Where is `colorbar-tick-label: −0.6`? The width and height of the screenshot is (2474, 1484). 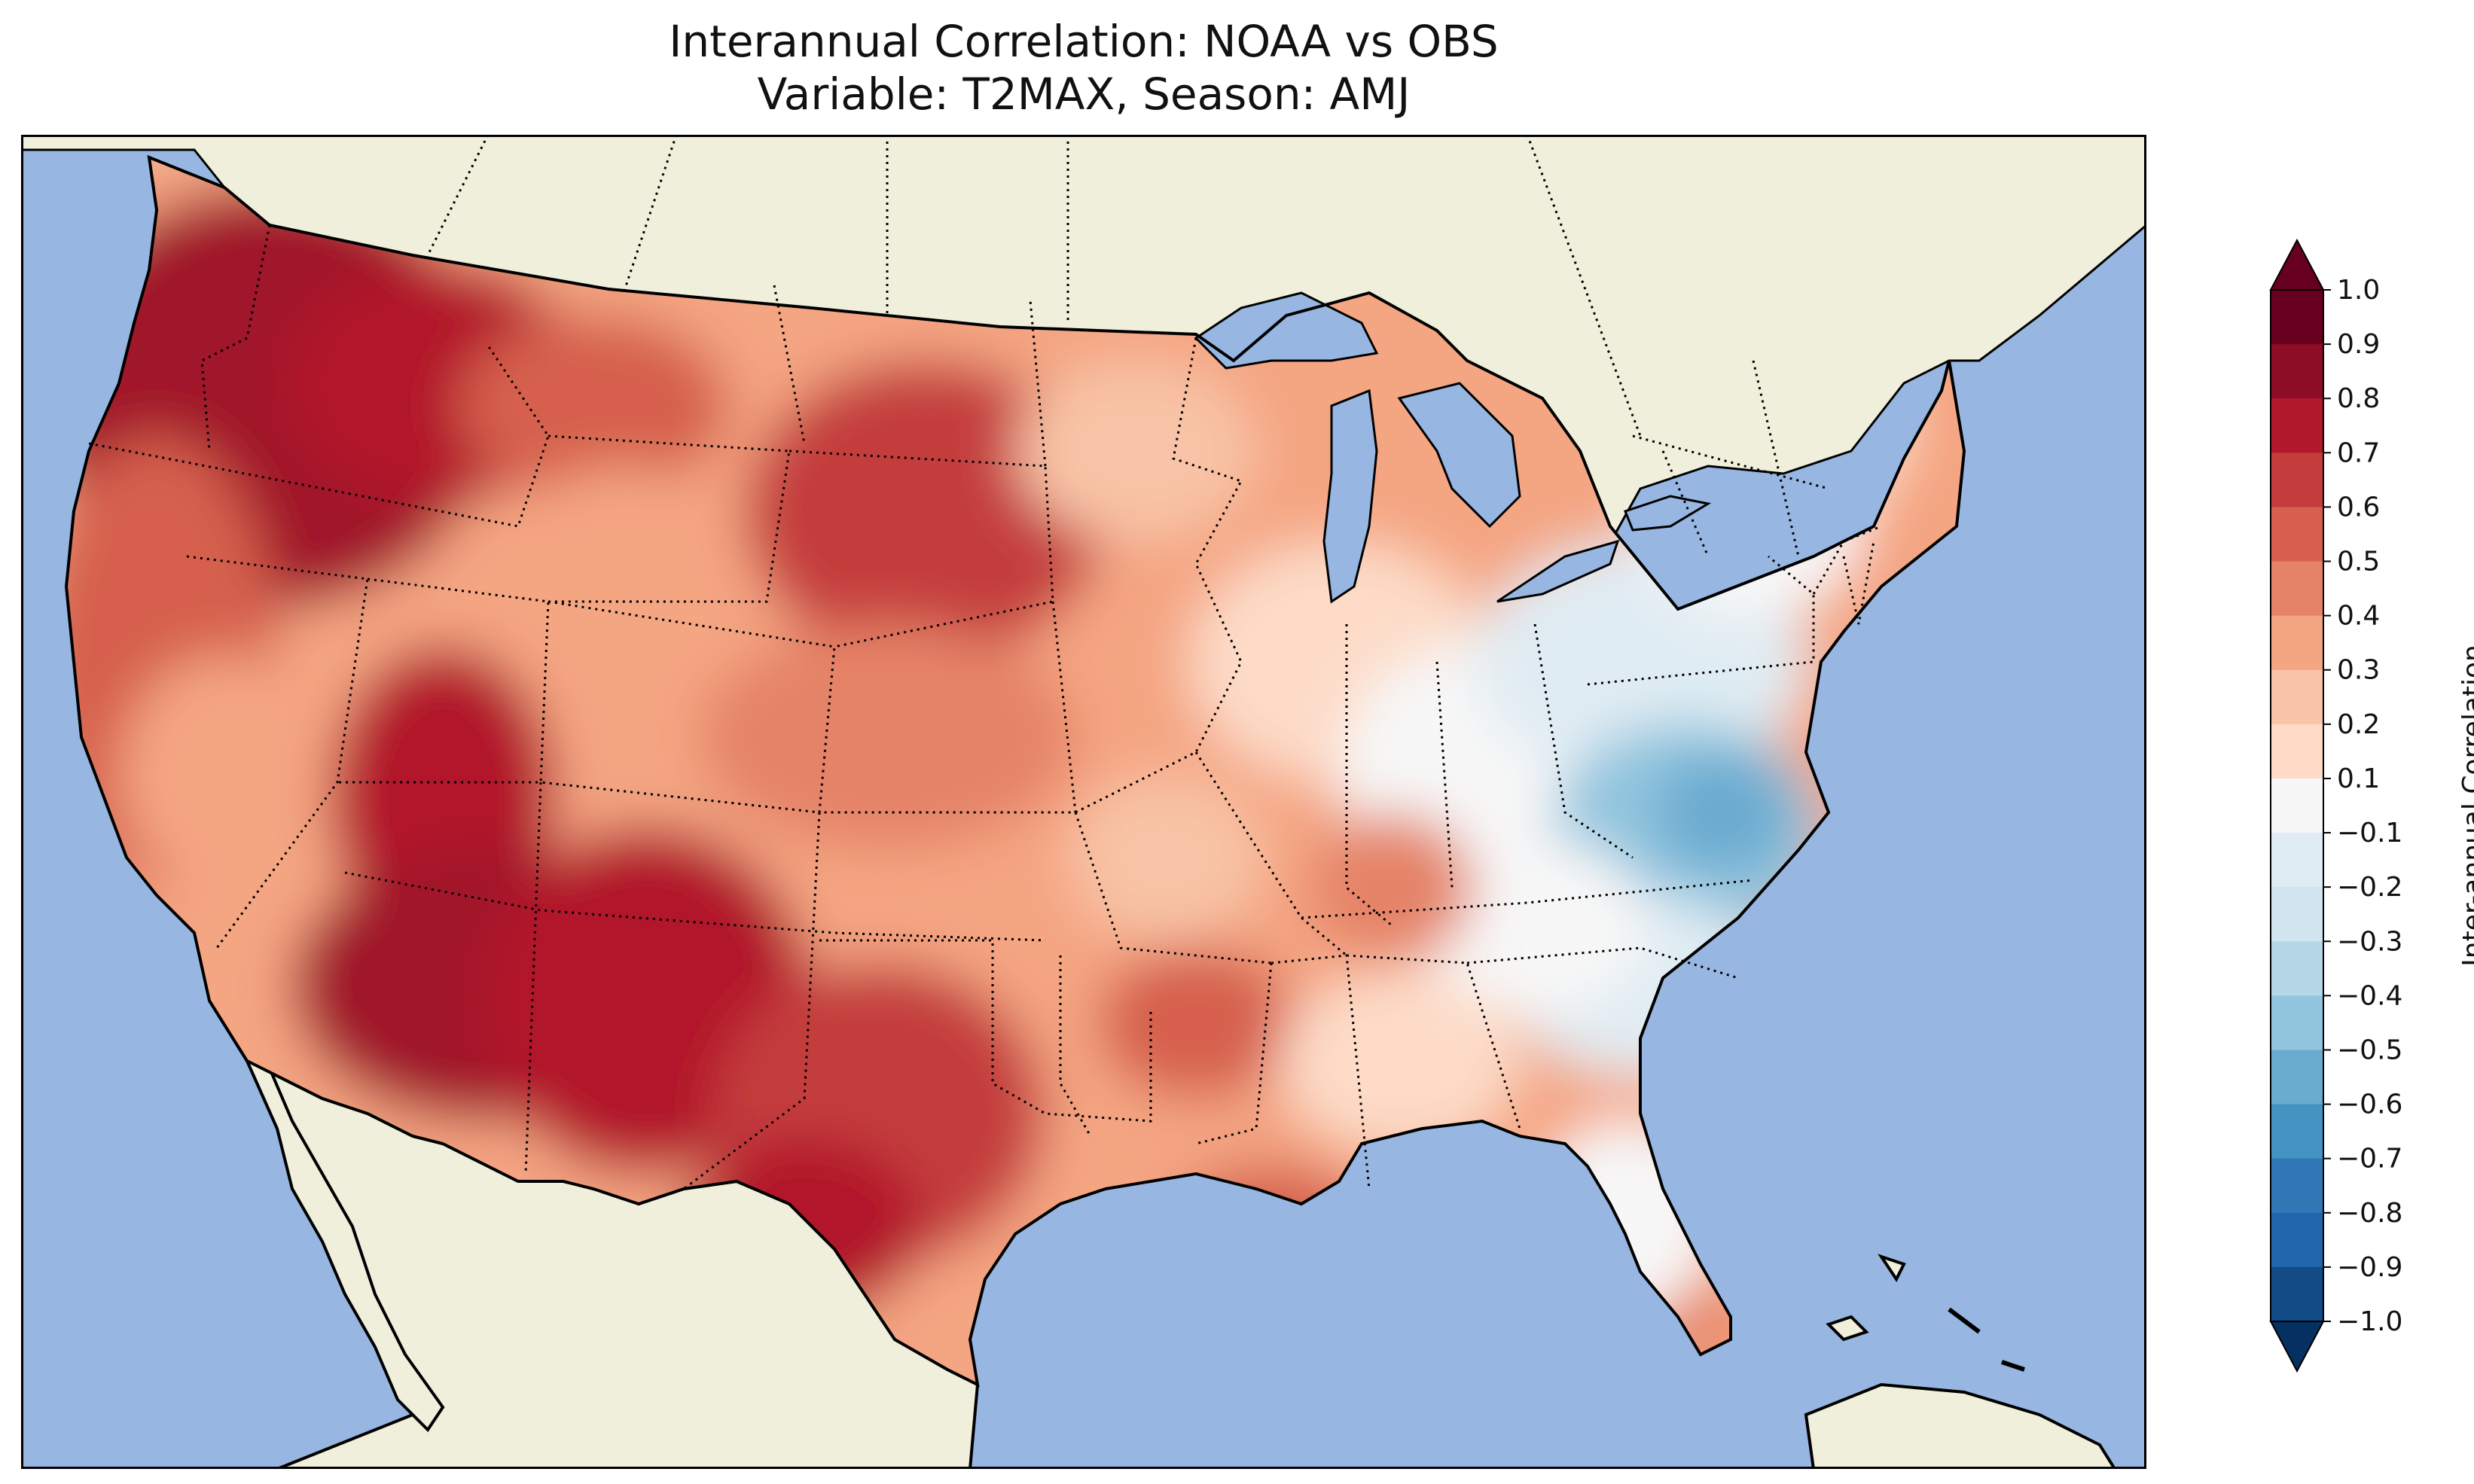 colorbar-tick-label: −0.6 is located at coordinates (2369, 1104).